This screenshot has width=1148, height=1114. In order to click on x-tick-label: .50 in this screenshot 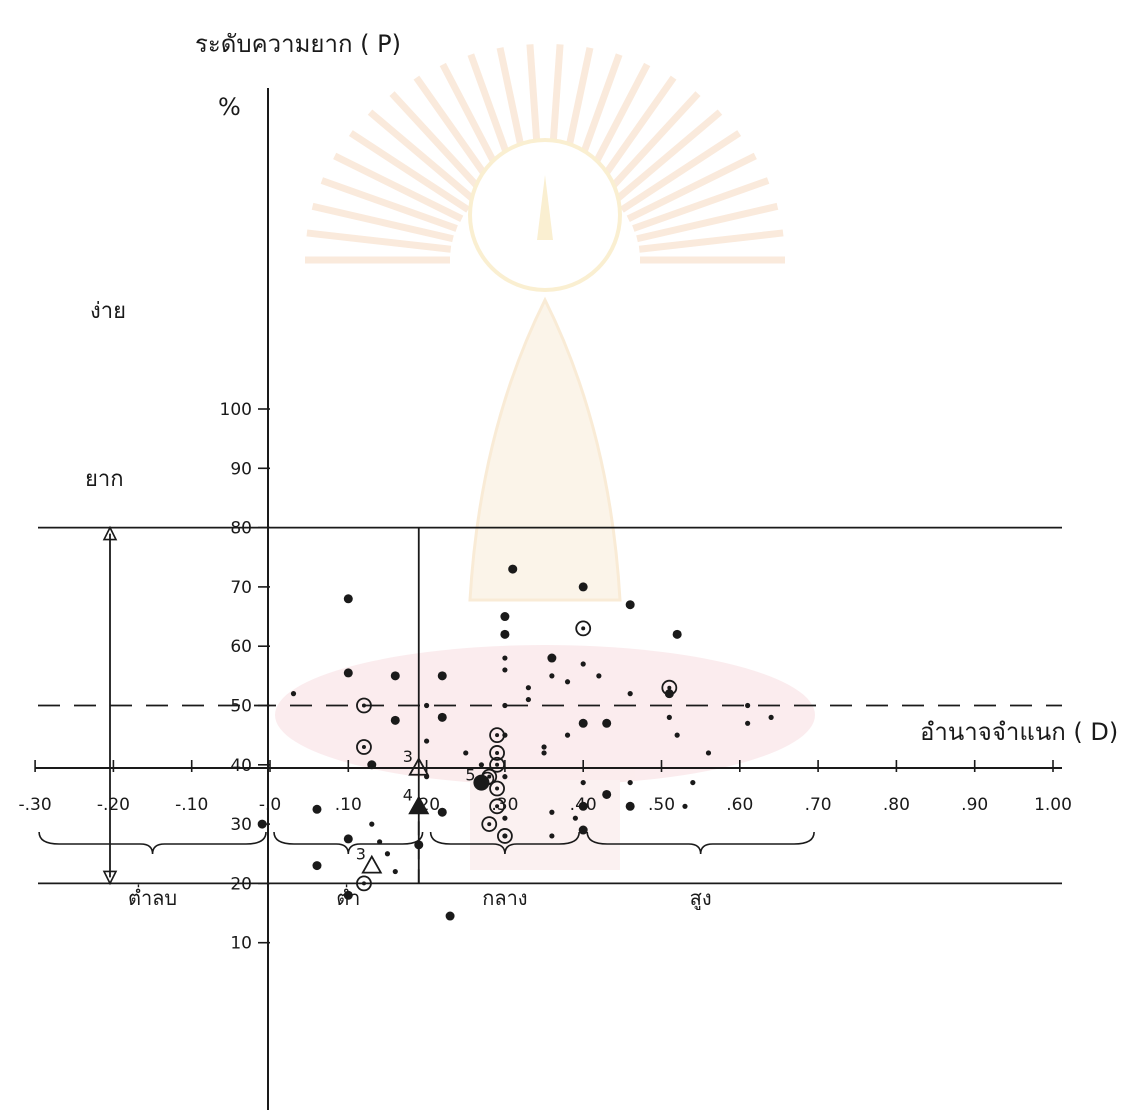, I will do `click(661, 805)`.